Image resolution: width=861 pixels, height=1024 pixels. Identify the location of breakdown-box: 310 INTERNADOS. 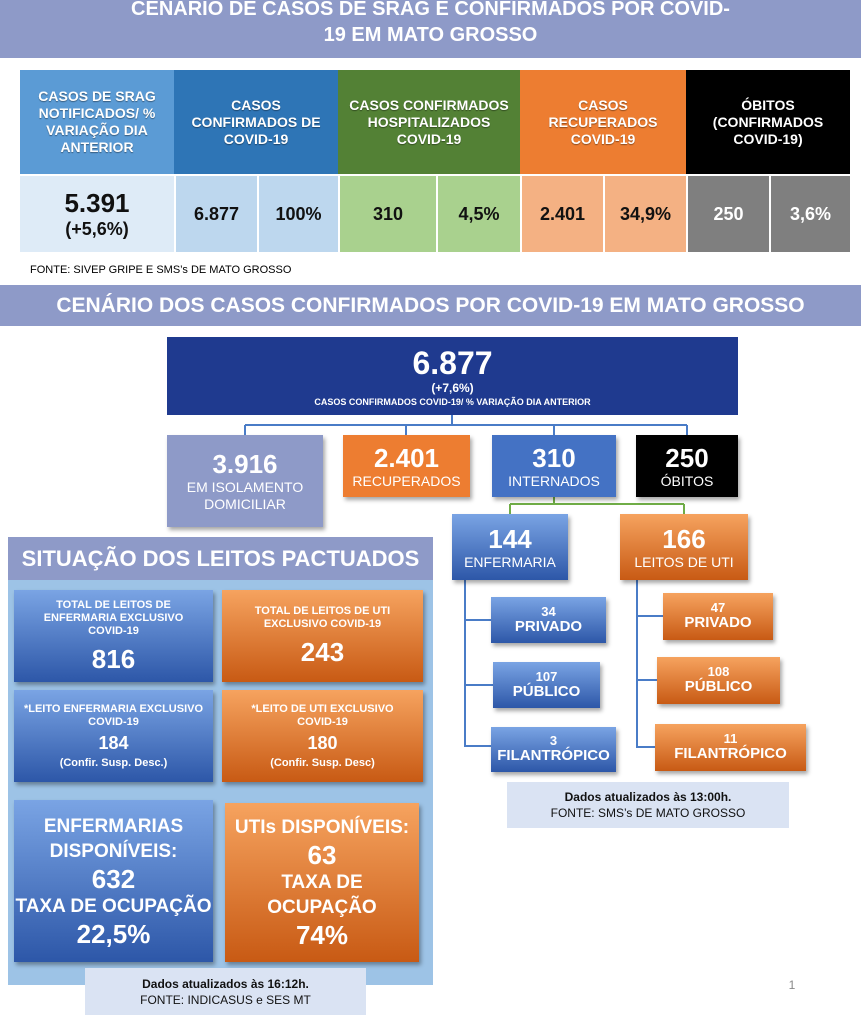
(554, 466).